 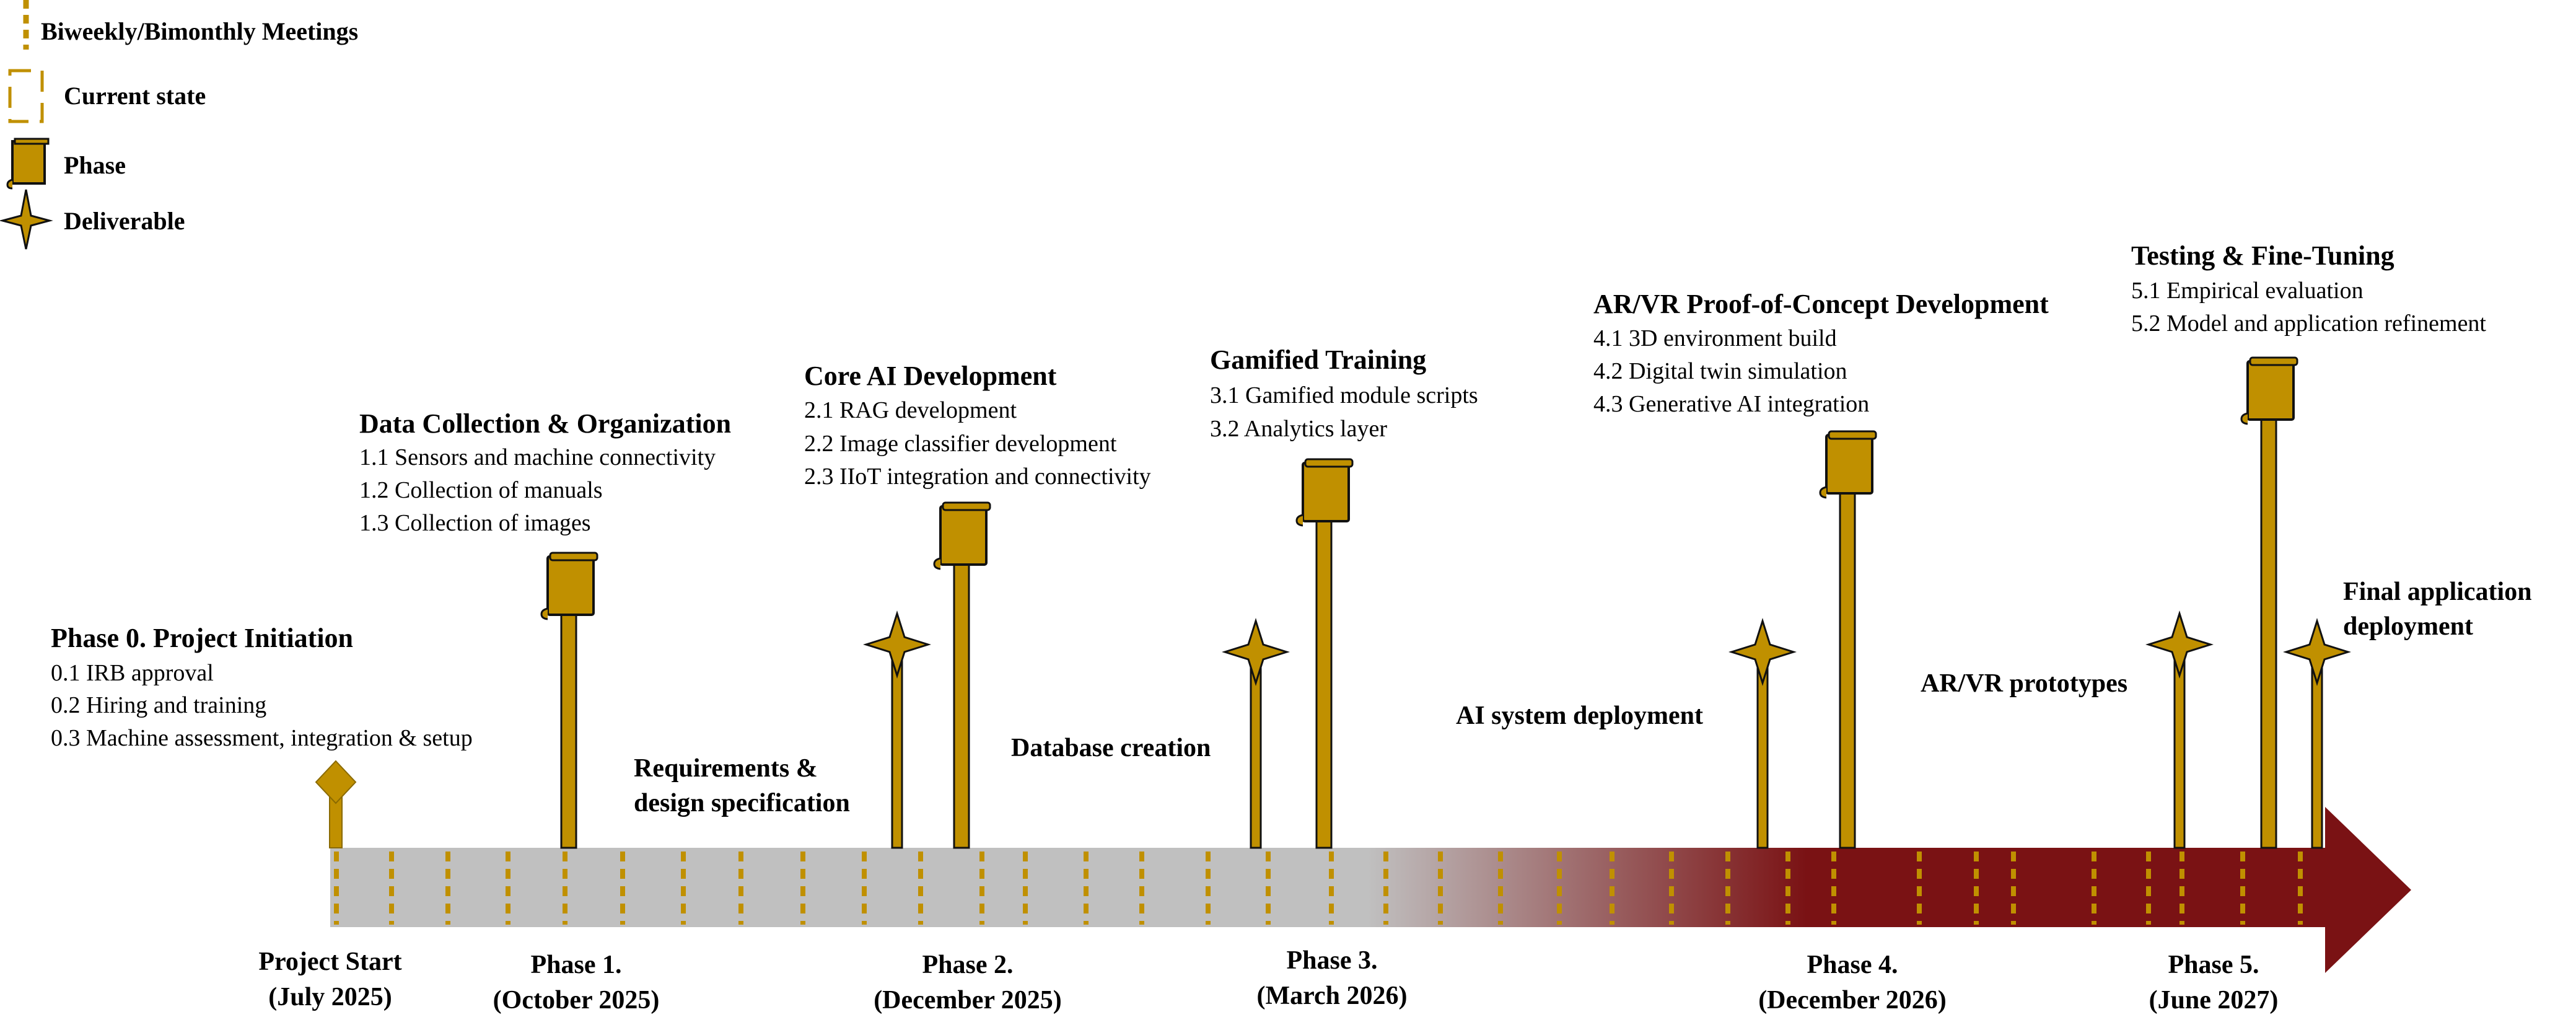 I want to click on milestone-phase-3: Phase 3. (March 2026), so click(x=1332, y=978).